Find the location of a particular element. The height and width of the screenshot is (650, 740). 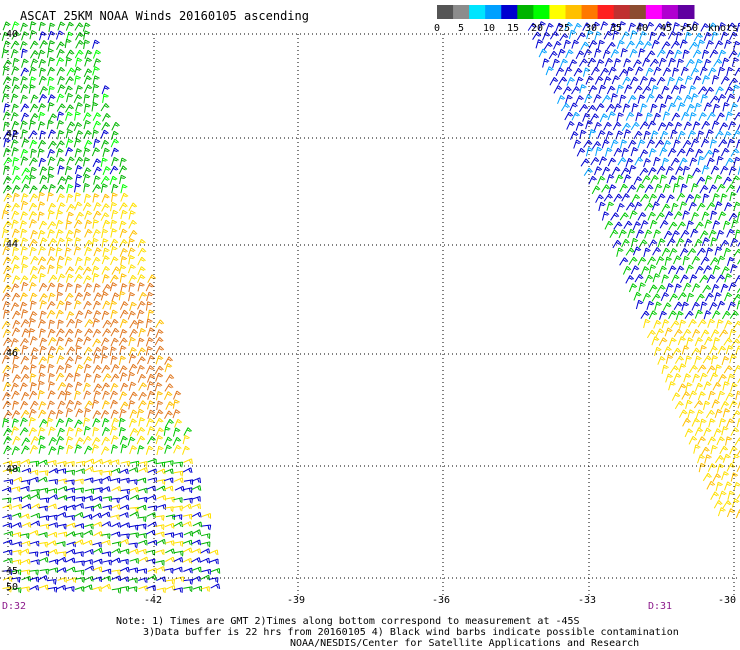

y-label-48: 48 is located at coordinates (12, 469).